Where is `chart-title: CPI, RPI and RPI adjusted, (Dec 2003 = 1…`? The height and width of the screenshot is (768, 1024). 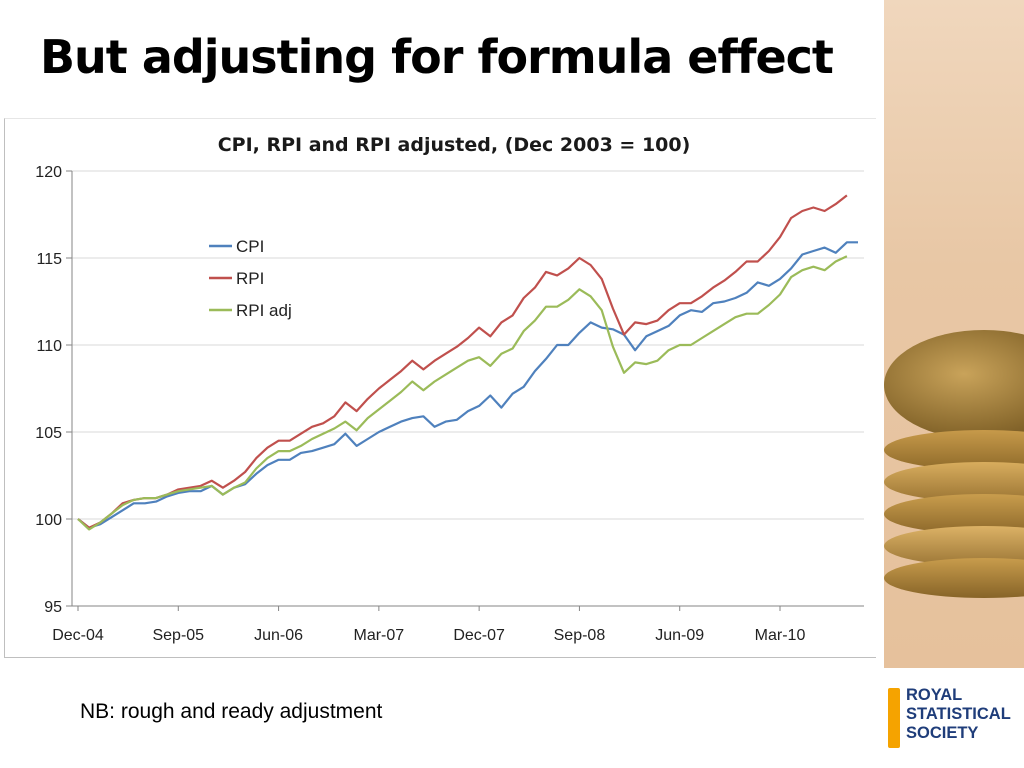 chart-title: CPI, RPI and RPI adjusted, (Dec 2003 = 1… is located at coordinates (454, 145).